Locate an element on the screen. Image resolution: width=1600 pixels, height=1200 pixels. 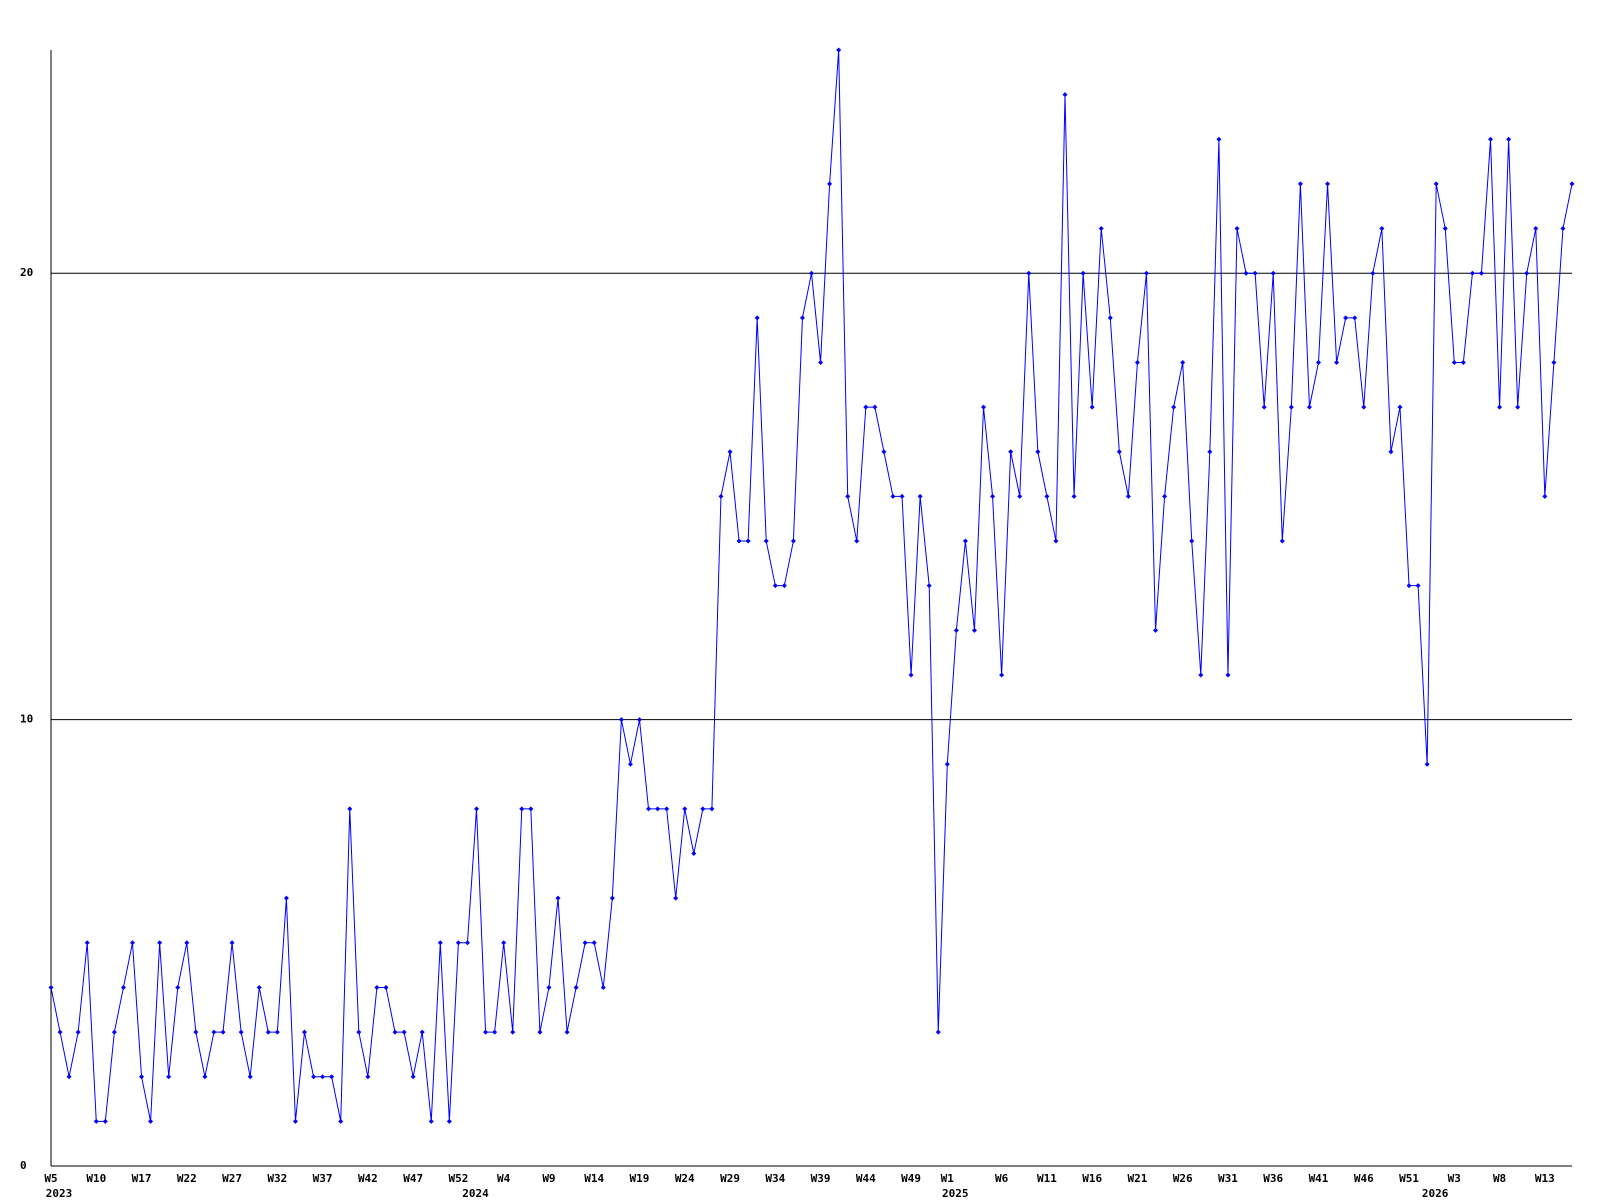
x-tick-label: W24 is located at coordinates (685, 1178).